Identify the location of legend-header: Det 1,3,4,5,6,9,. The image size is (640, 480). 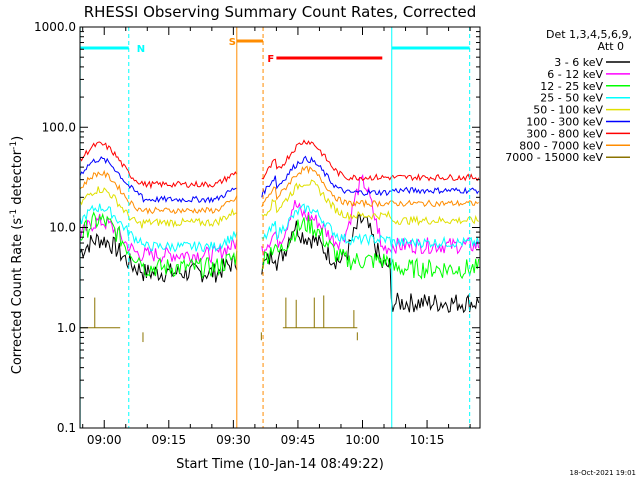
(589, 34).